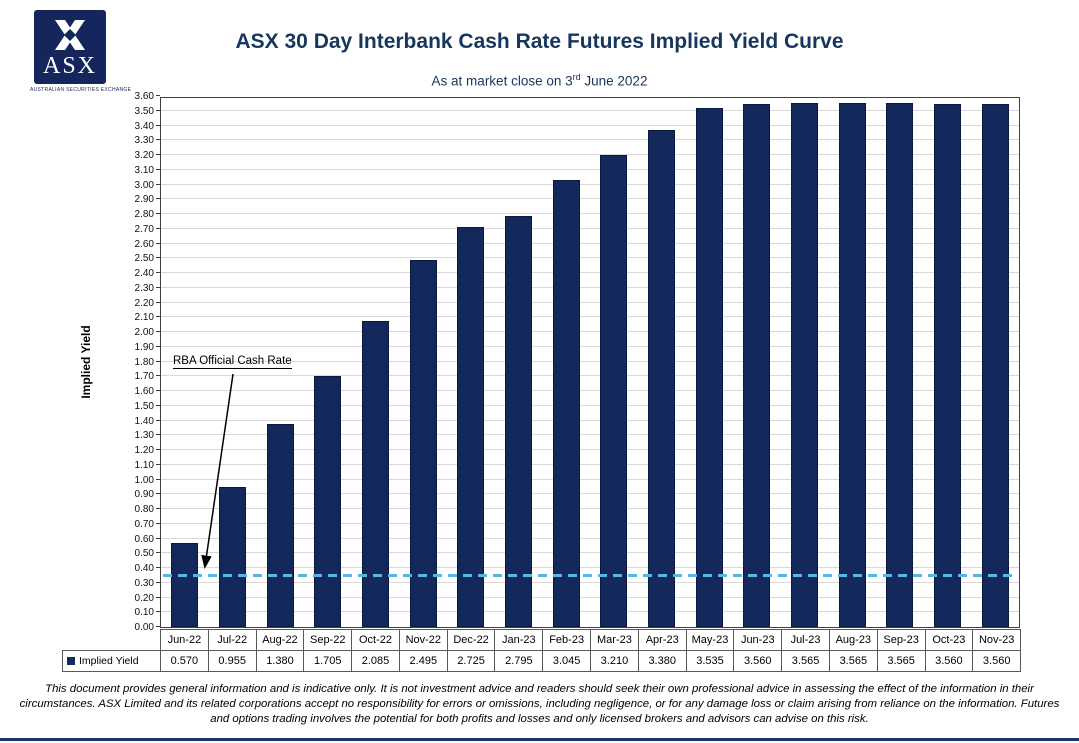 The image size is (1079, 743). I want to click on y-tick-label: 3.50, so click(144, 111).